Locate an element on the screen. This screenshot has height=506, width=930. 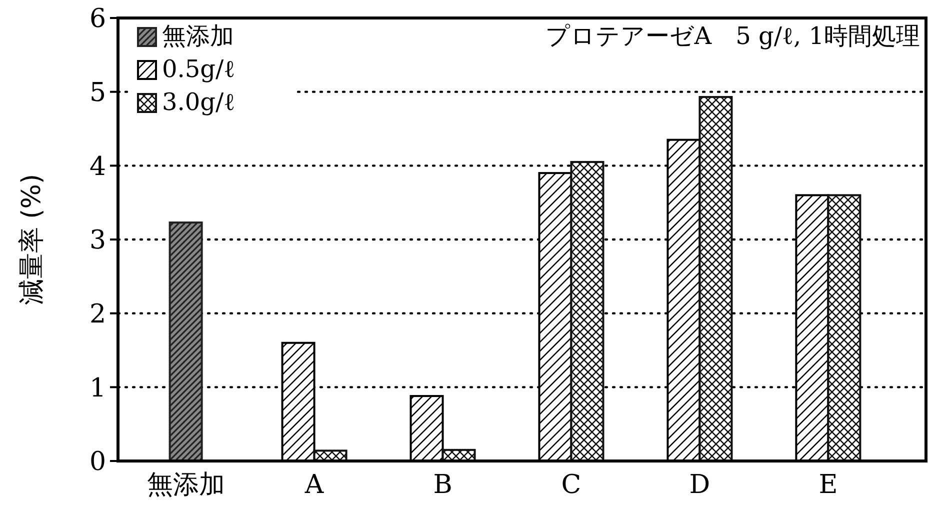
y-tick-label: 0 is located at coordinates (97, 462).